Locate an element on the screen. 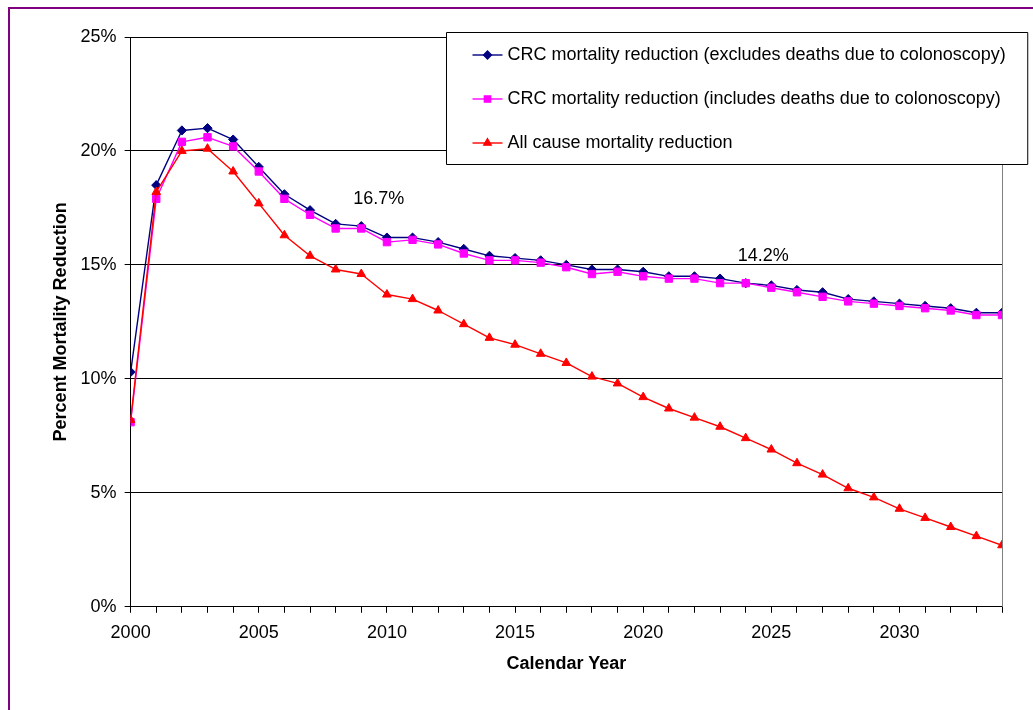  y-tick-label: 20% is located at coordinates (98, 149).